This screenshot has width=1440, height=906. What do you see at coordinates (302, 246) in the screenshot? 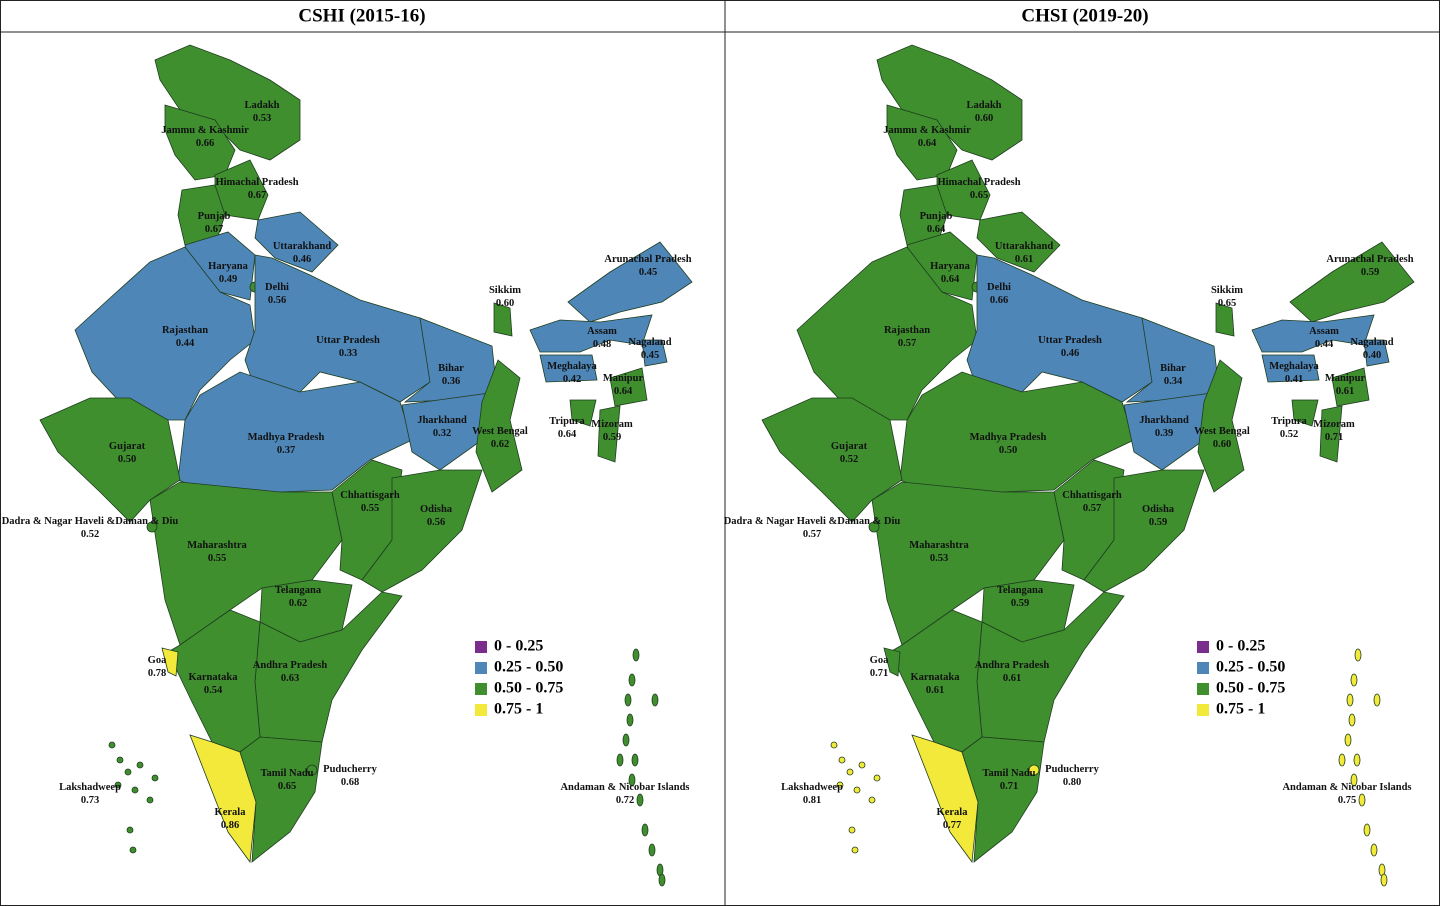
I see `region-name: Uttarakhand` at bounding box center [302, 246].